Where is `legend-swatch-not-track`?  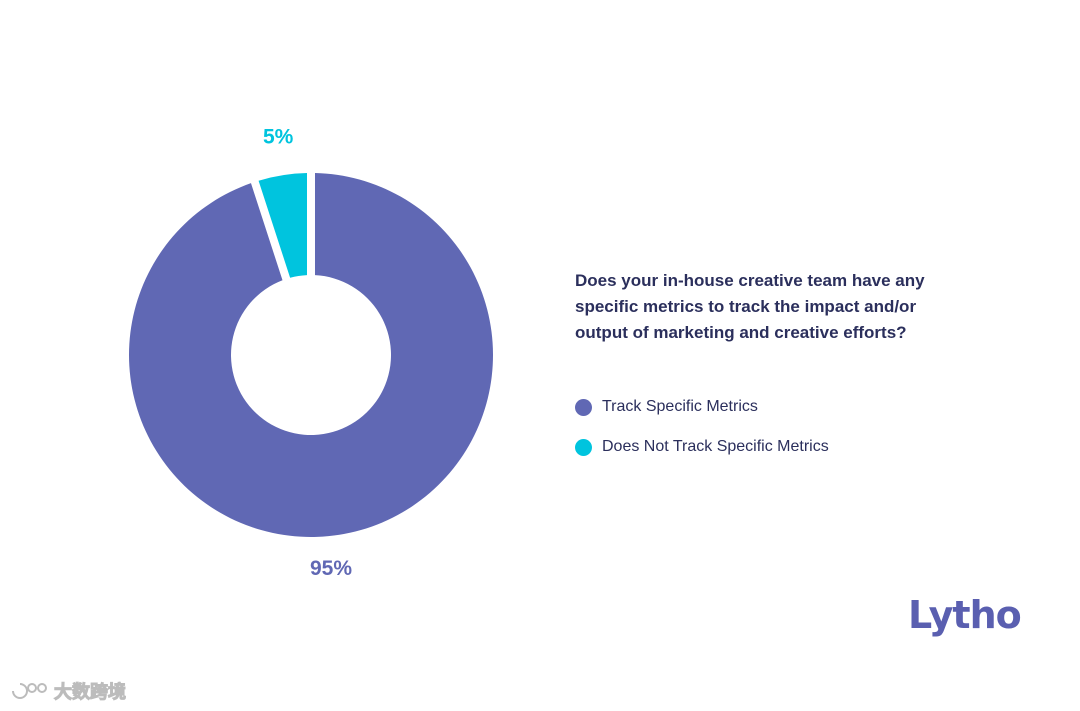 legend-swatch-not-track is located at coordinates (583, 447).